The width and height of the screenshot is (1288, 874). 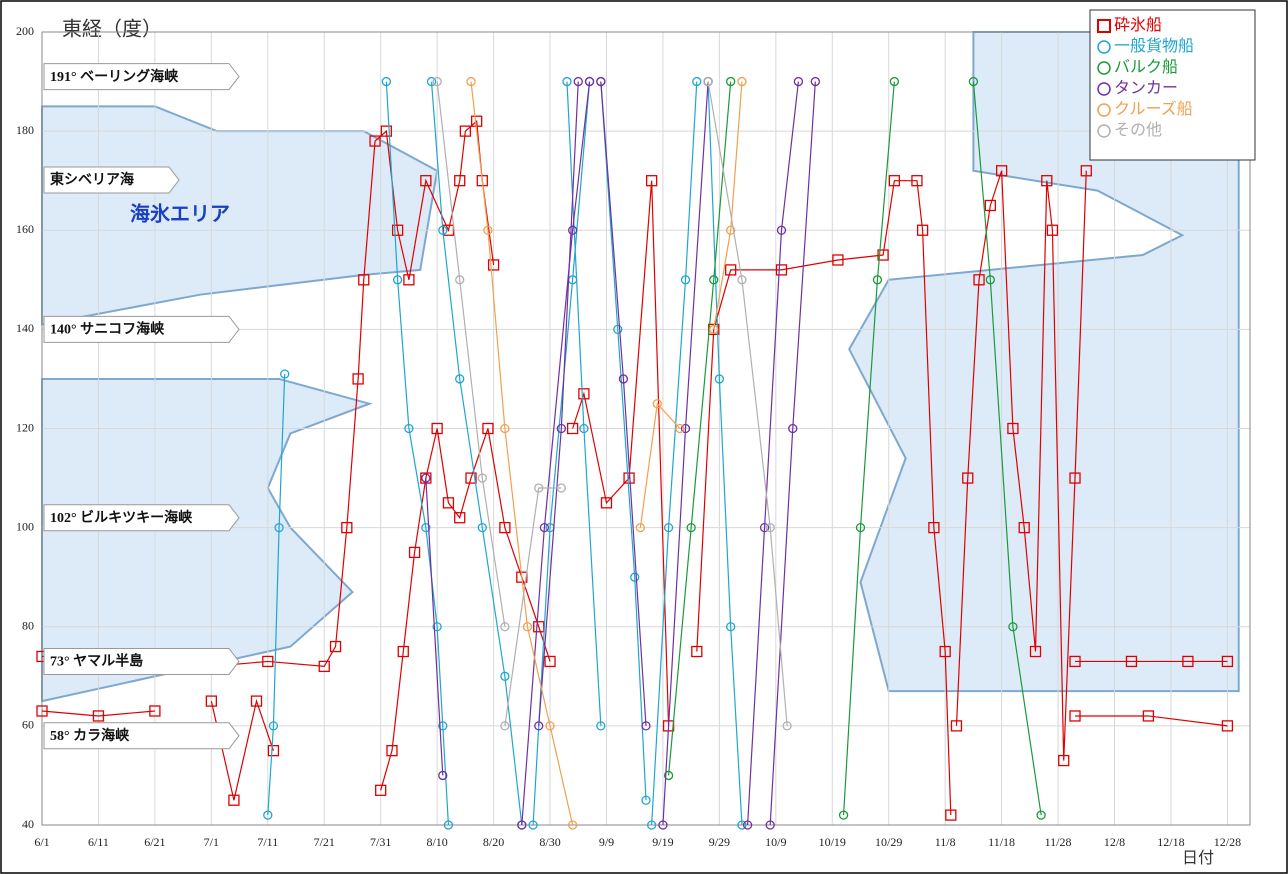 What do you see at coordinates (1138, 130) in the screenshot?
I see `legend-label: その他` at bounding box center [1138, 130].